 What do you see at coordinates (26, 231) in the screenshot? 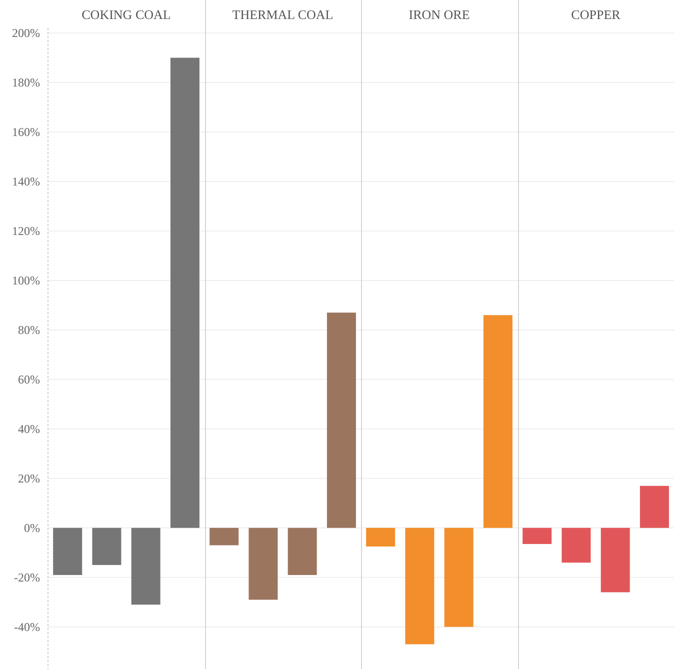
I see `y-tick-label: 120%` at bounding box center [26, 231].